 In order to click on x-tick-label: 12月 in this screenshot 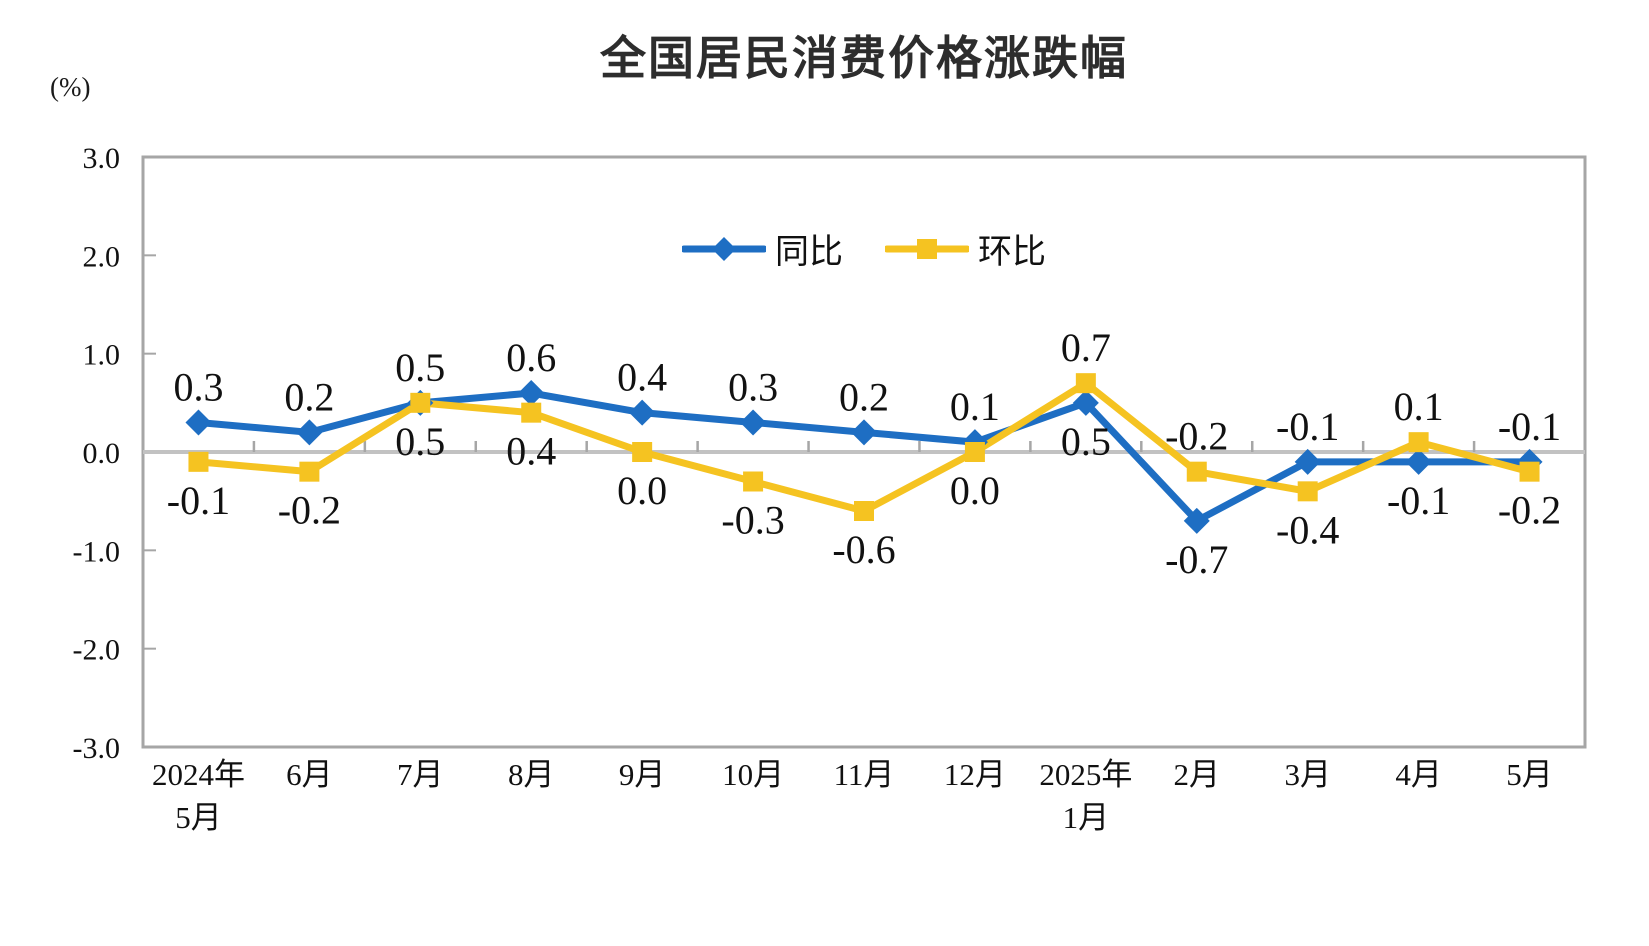, I will do `click(975, 774)`.